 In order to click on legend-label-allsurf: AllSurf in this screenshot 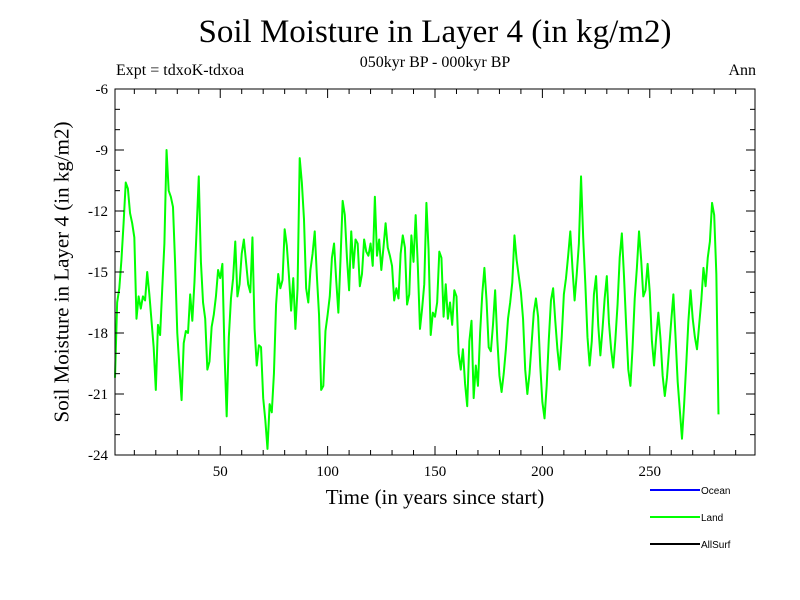, I will do `click(716, 545)`.